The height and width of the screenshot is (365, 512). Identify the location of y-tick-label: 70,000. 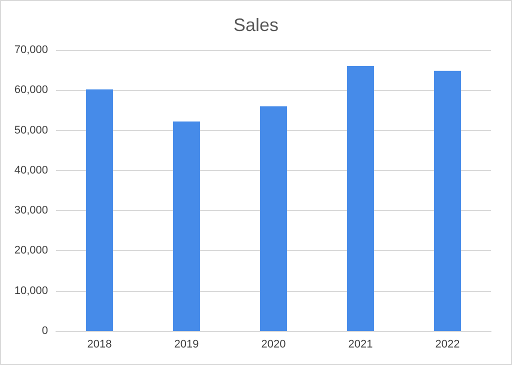
(31, 50).